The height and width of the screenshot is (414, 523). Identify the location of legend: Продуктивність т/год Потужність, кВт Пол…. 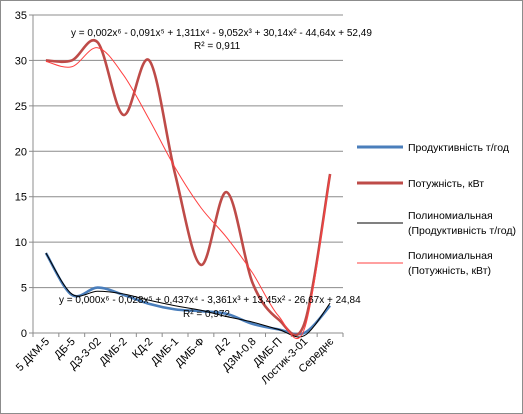
(436, 209).